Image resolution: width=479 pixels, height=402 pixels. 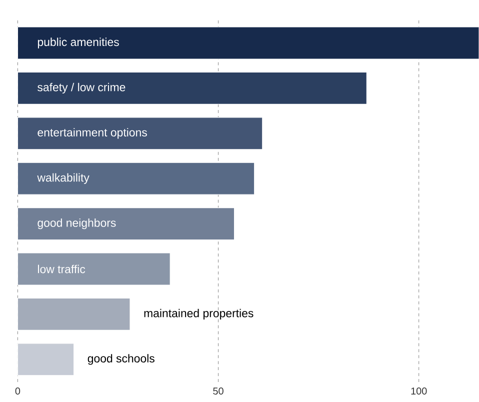 What do you see at coordinates (17, 391) in the screenshot?
I see `x-tick-label: 0` at bounding box center [17, 391].